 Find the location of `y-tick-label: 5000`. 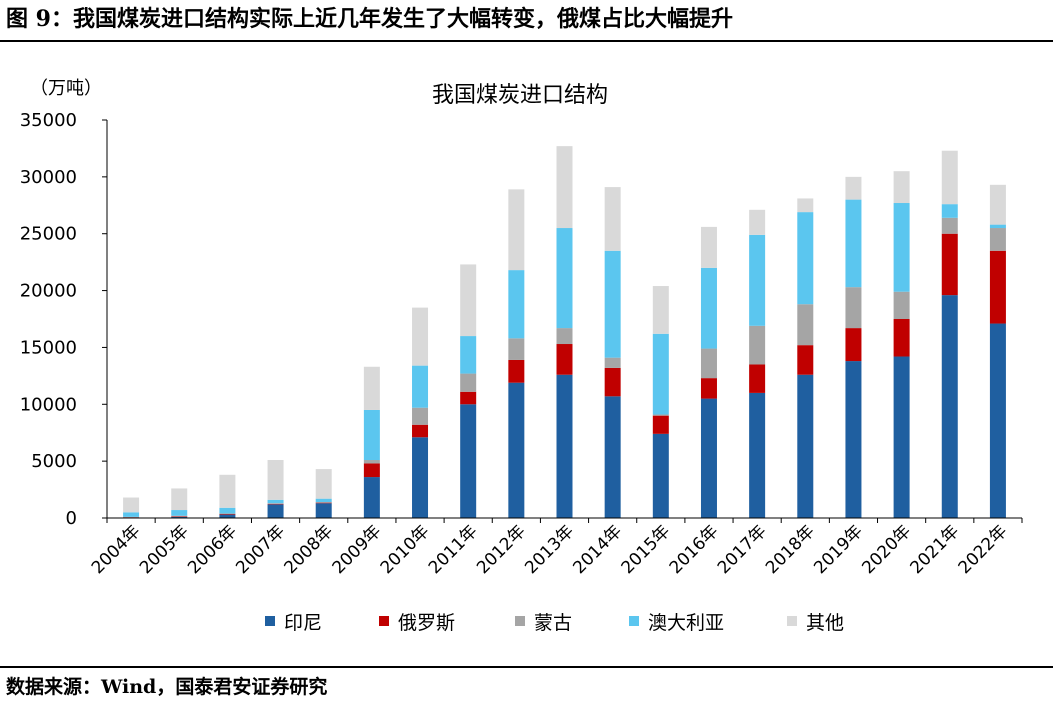

y-tick-label: 5000 is located at coordinates (54, 461).